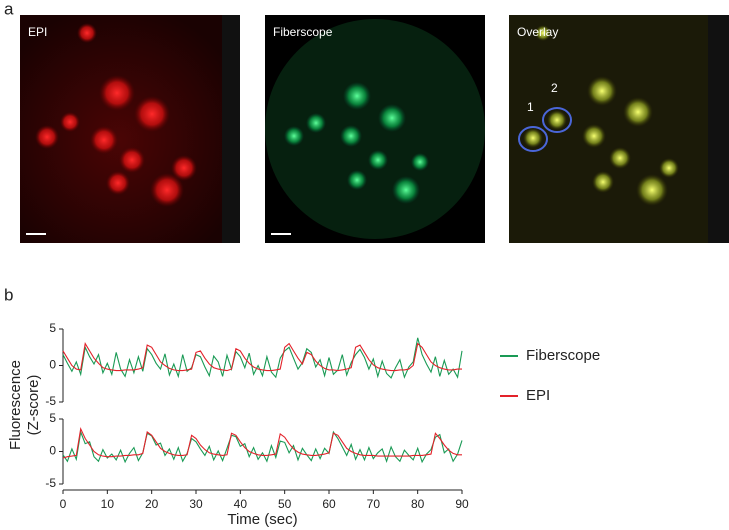  Describe the element at coordinates (563, 355) in the screenshot. I see `legend-label: Fiberscope` at that location.